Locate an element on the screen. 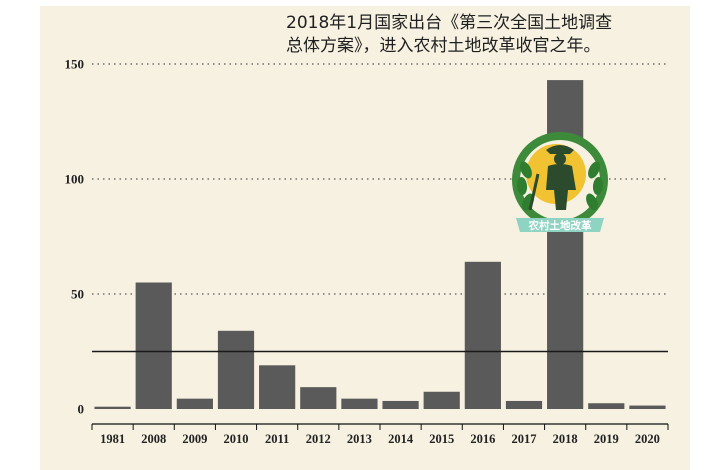  badge-laurel-icon is located at coordinates (560, 186).